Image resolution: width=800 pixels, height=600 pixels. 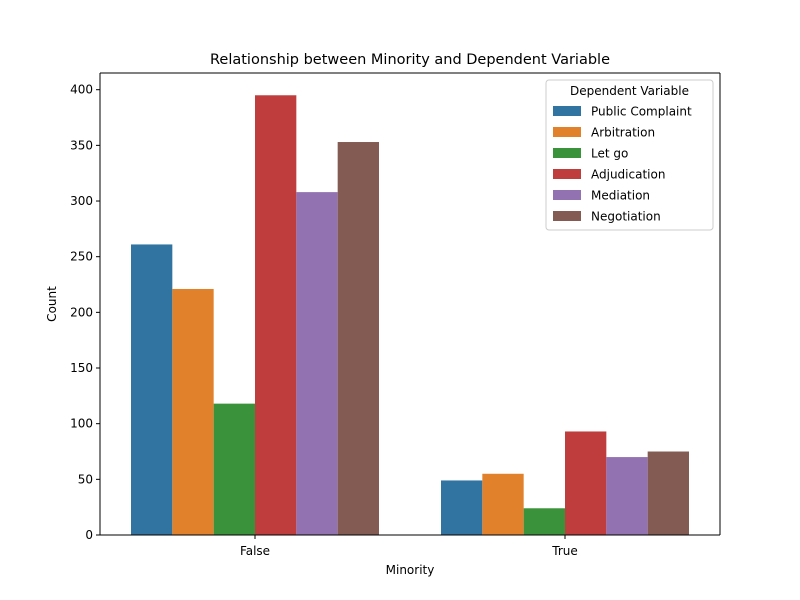 What do you see at coordinates (81, 257) in the screenshot?
I see `y-tick-label: 250` at bounding box center [81, 257].